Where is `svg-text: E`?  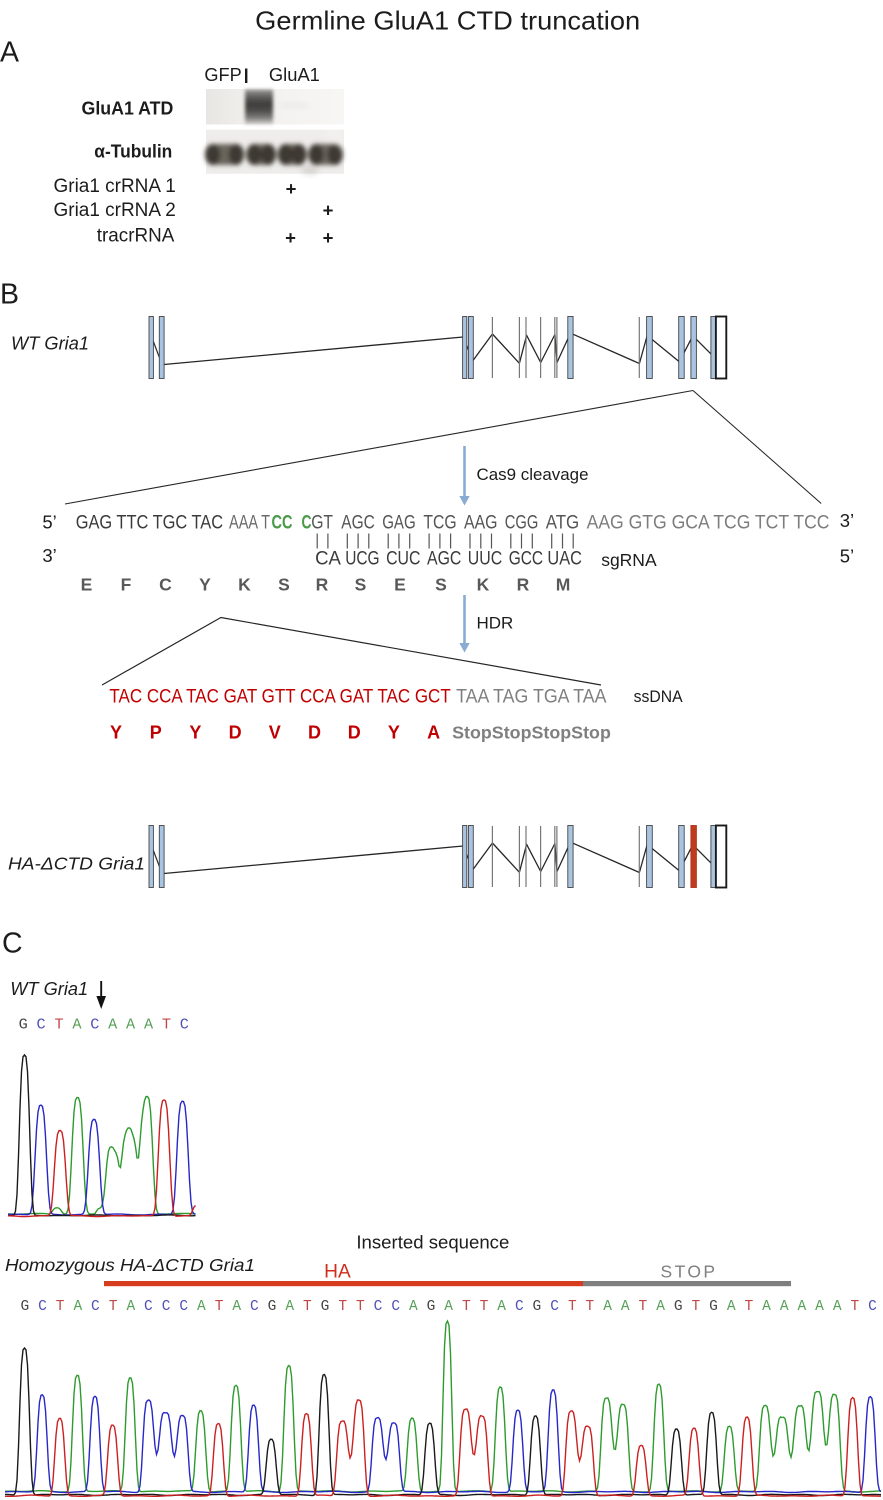
svg-text: E is located at coordinates (87, 585).